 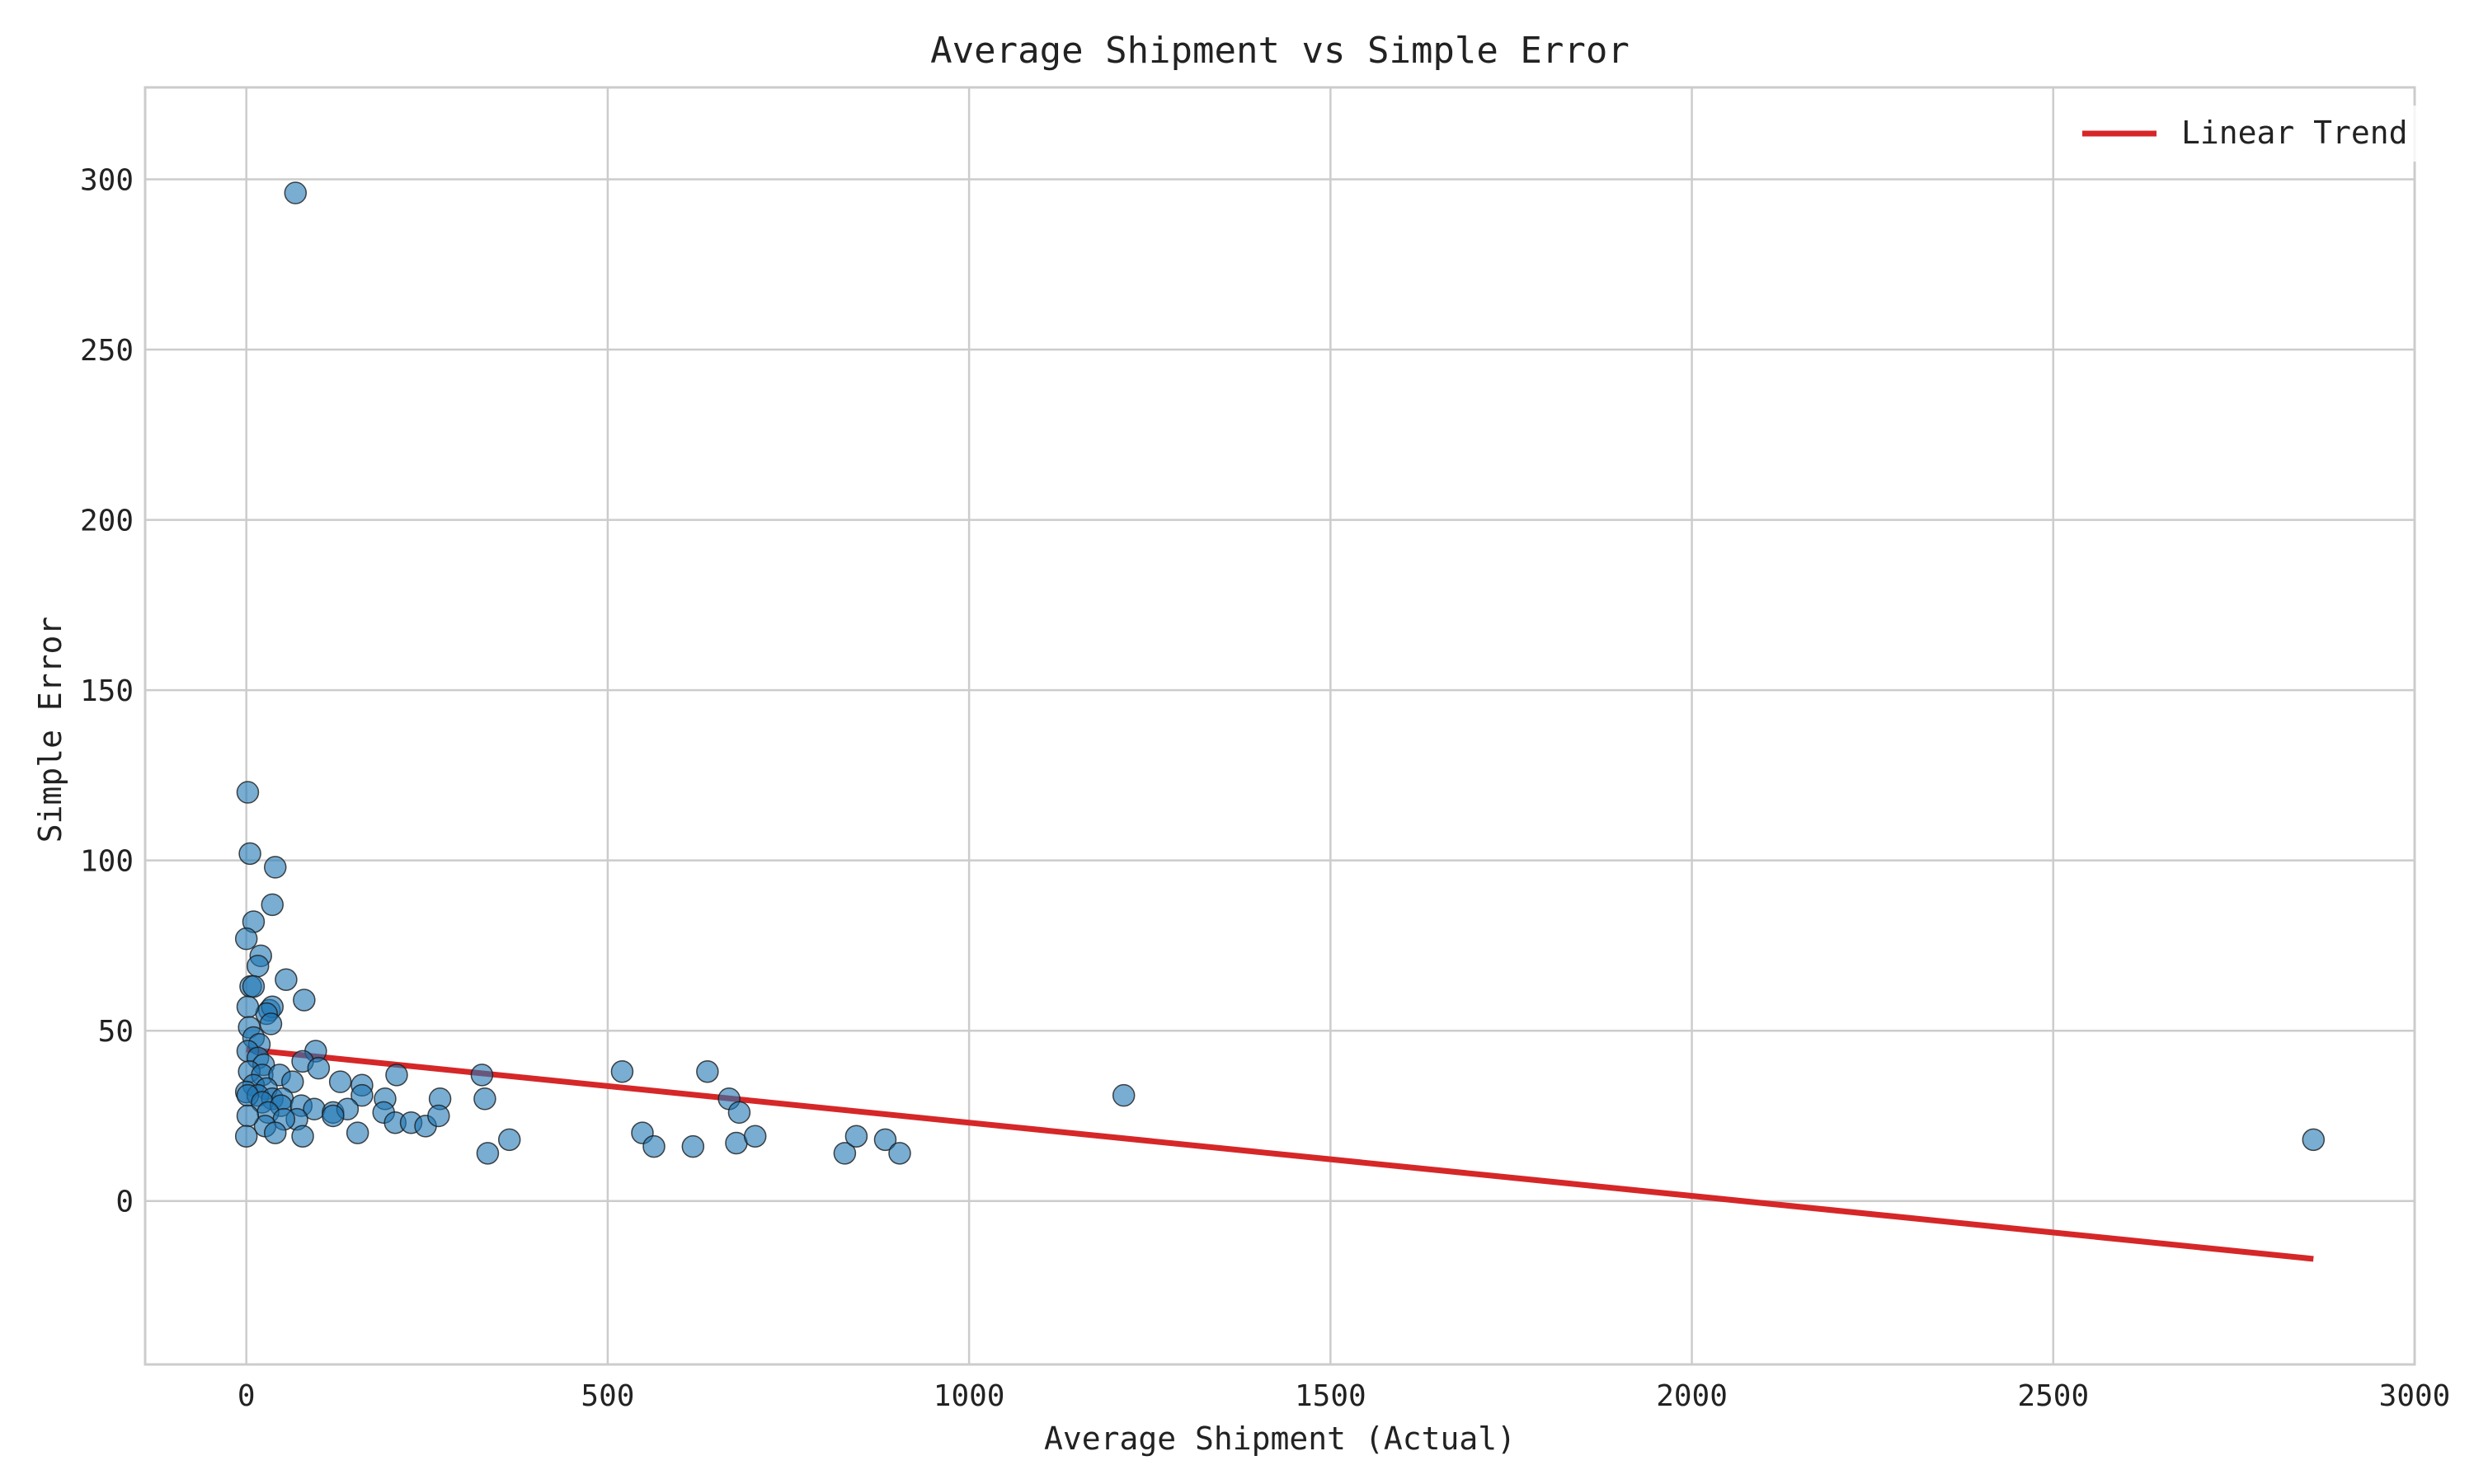 I want to click on x-axis-ticks: 0 500 1000 1500 2000 2500 3000, so click(x=1344, y=1396).